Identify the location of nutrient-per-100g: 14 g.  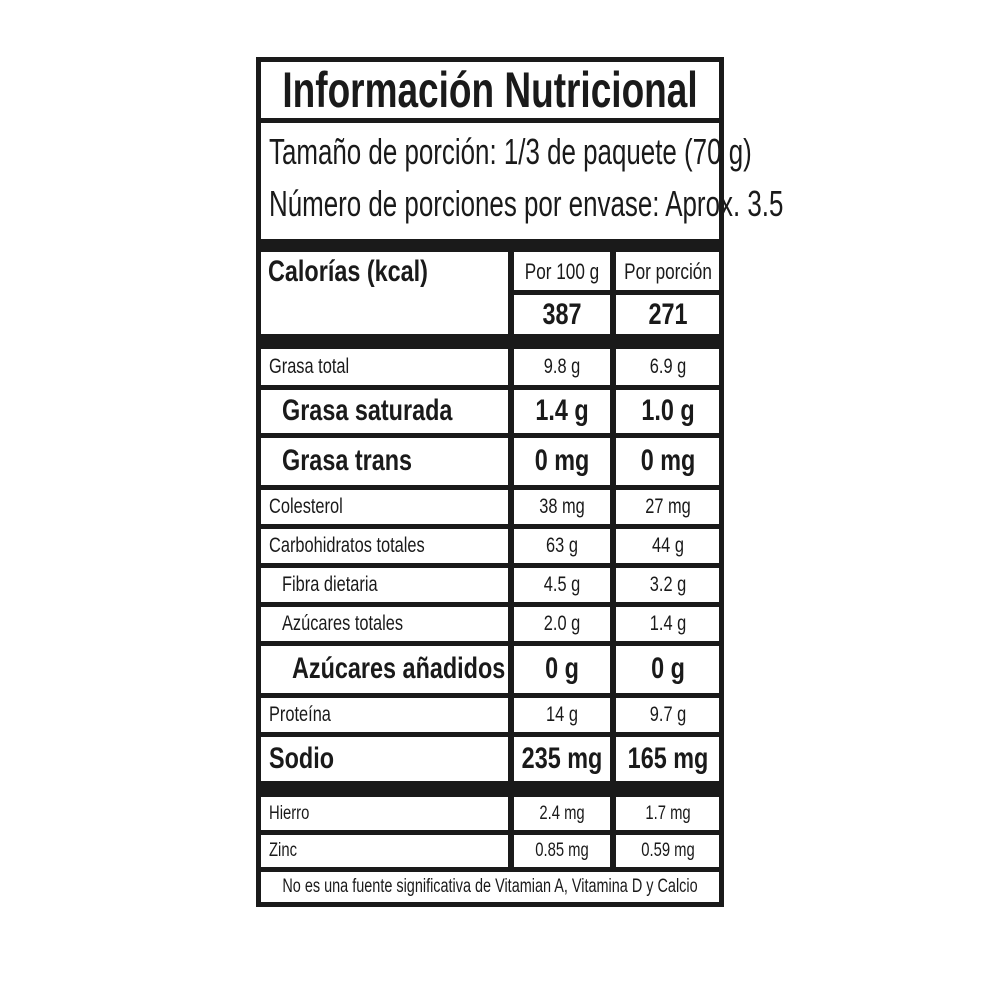
(562, 714).